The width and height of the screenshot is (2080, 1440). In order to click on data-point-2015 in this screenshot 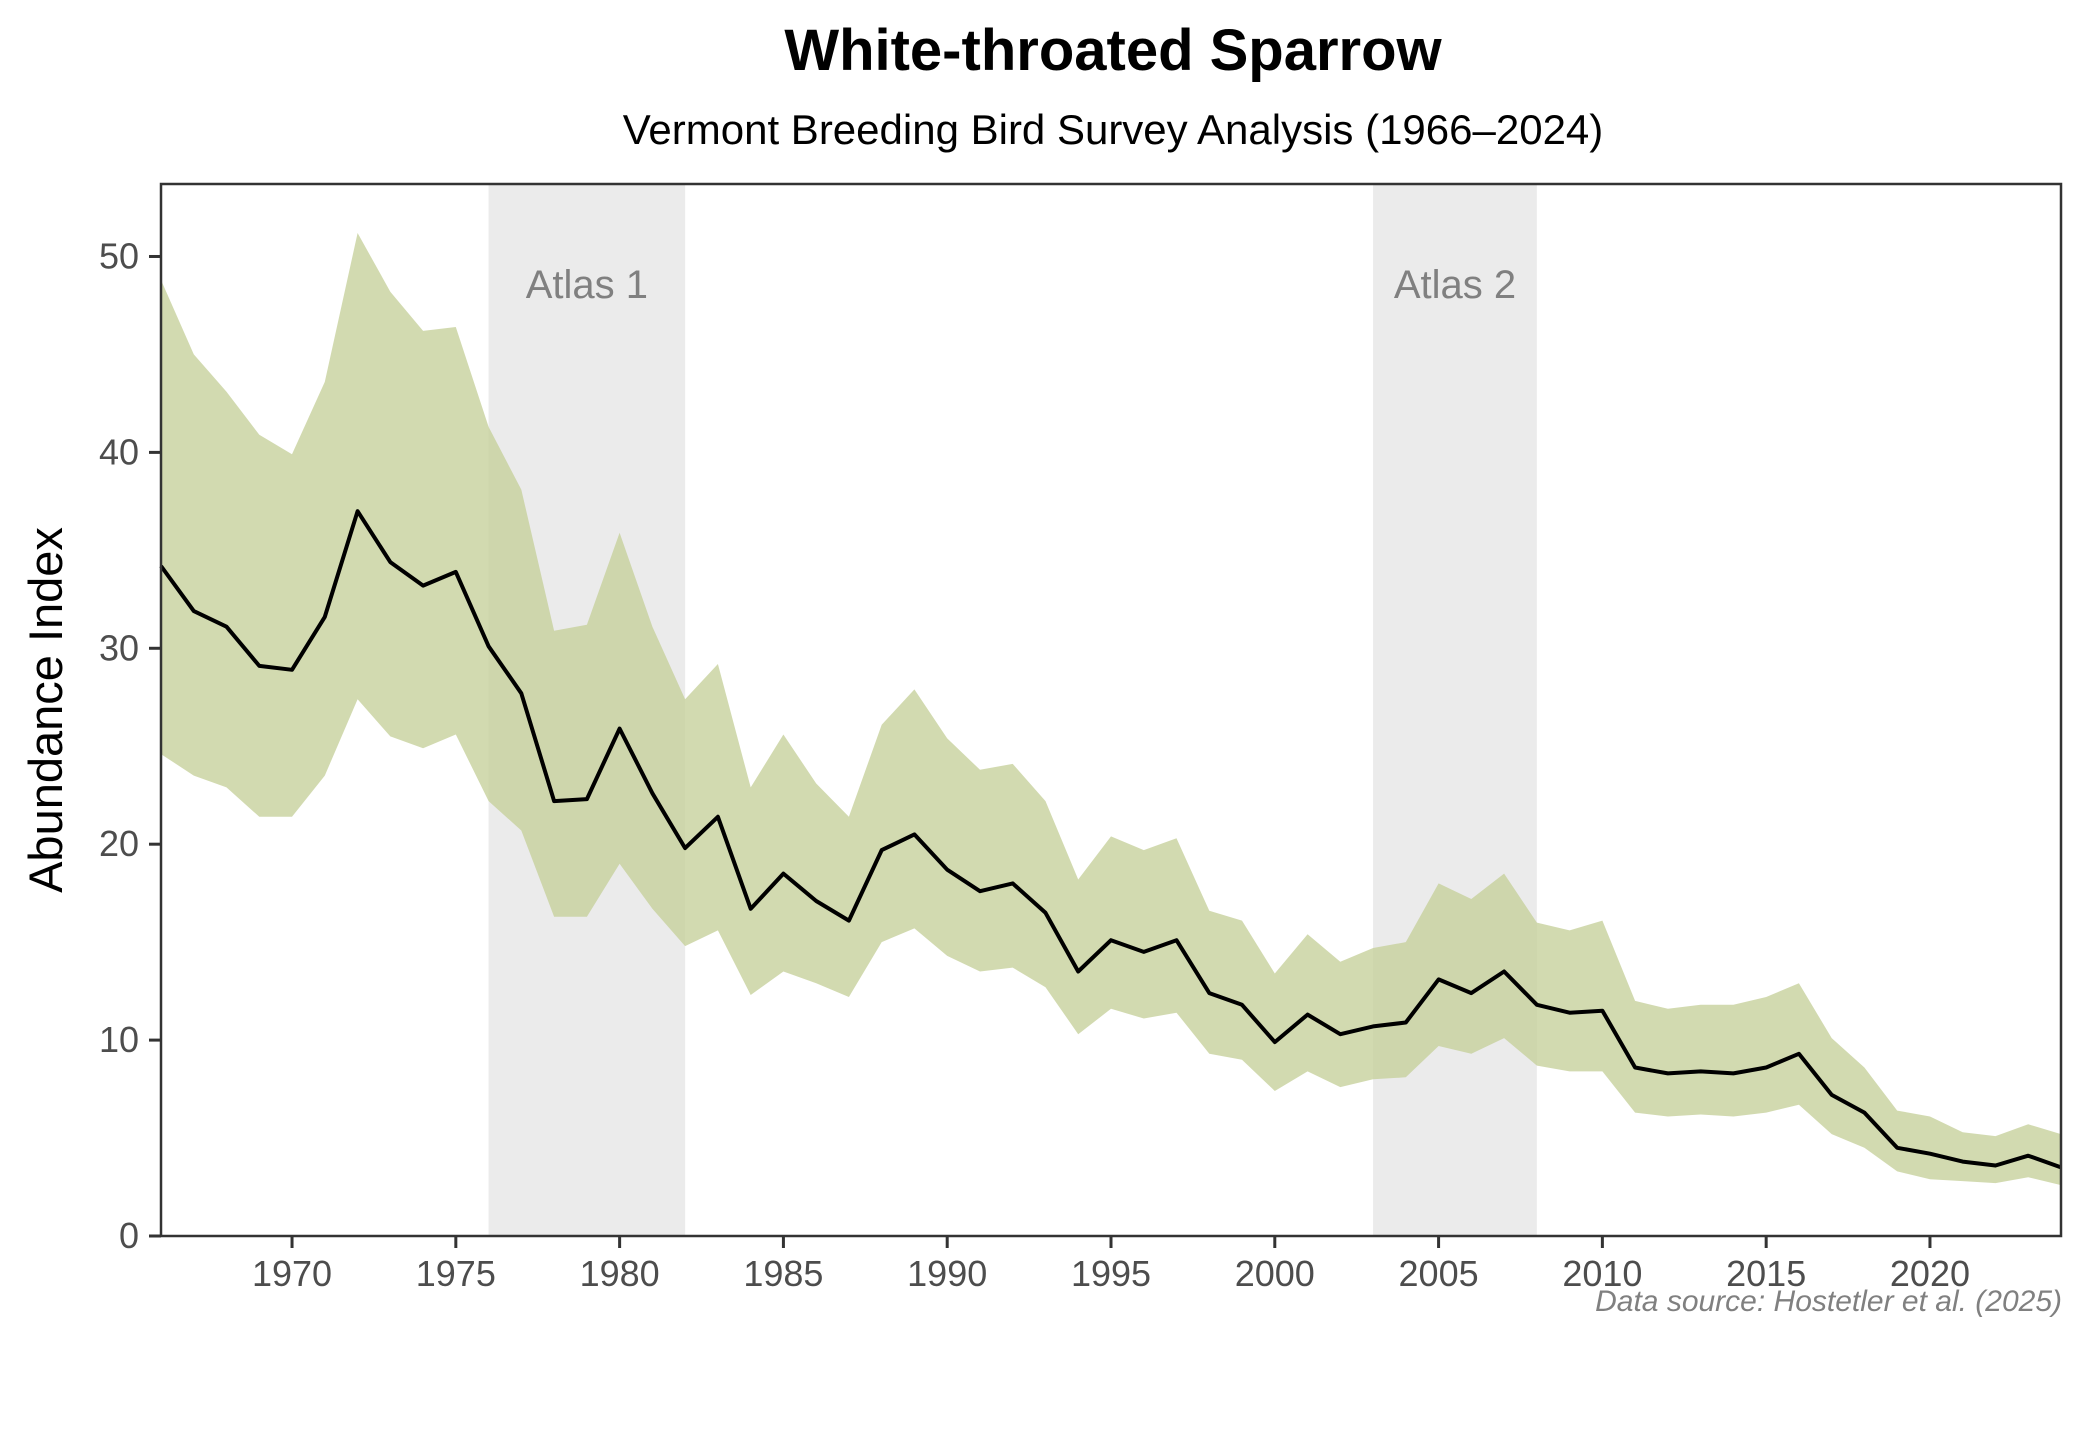, I will do `click(1766, 1068)`.